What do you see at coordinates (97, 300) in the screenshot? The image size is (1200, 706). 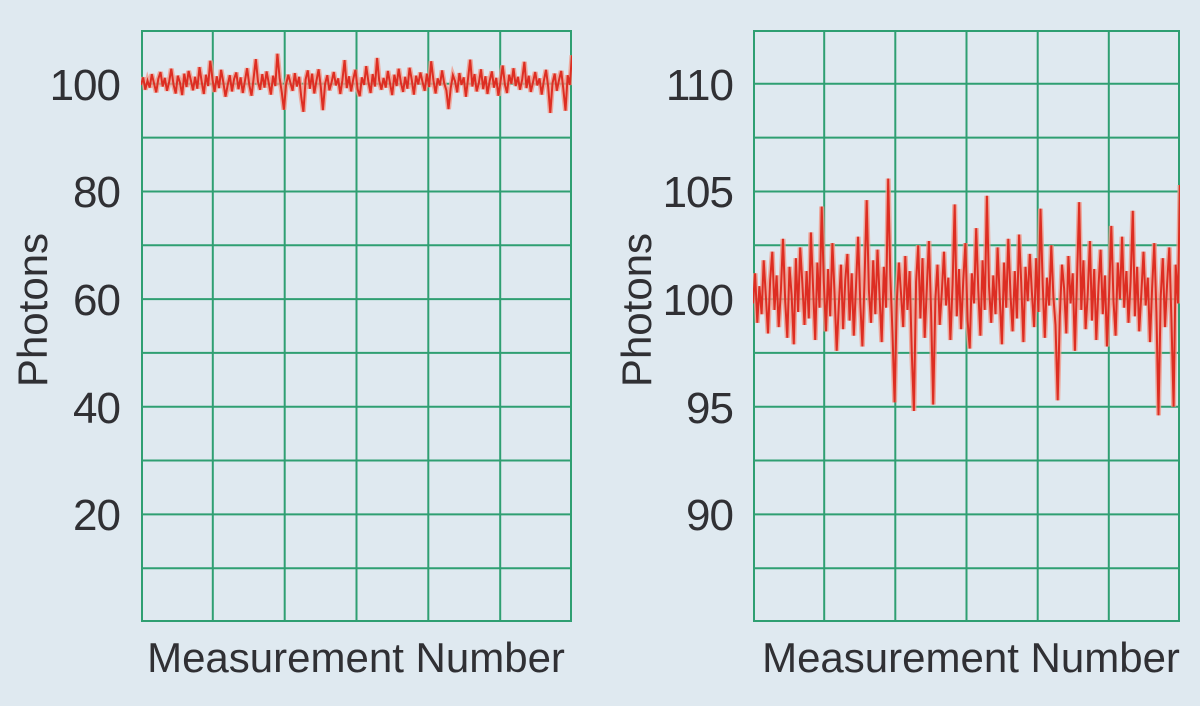 I see `y-tick-label: 60` at bounding box center [97, 300].